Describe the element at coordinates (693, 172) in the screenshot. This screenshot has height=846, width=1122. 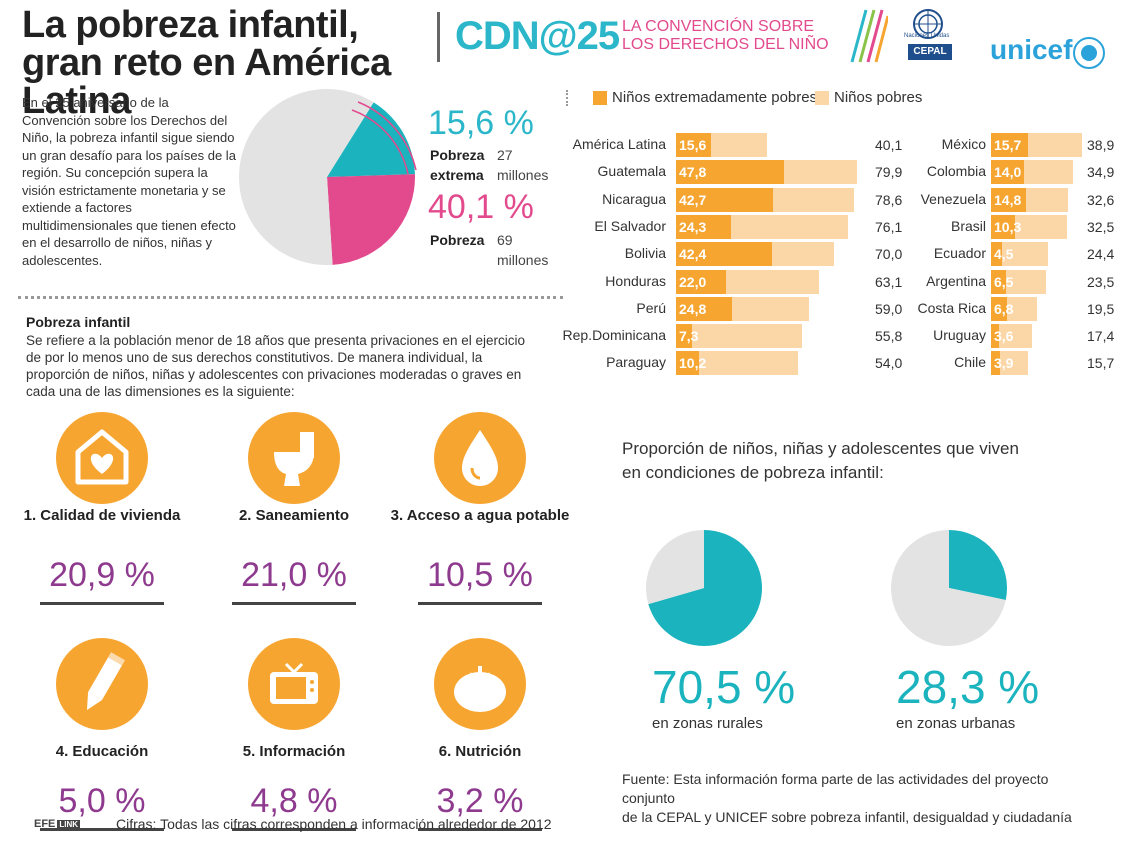
I see `bar-extreme-value: 47,8` at that location.